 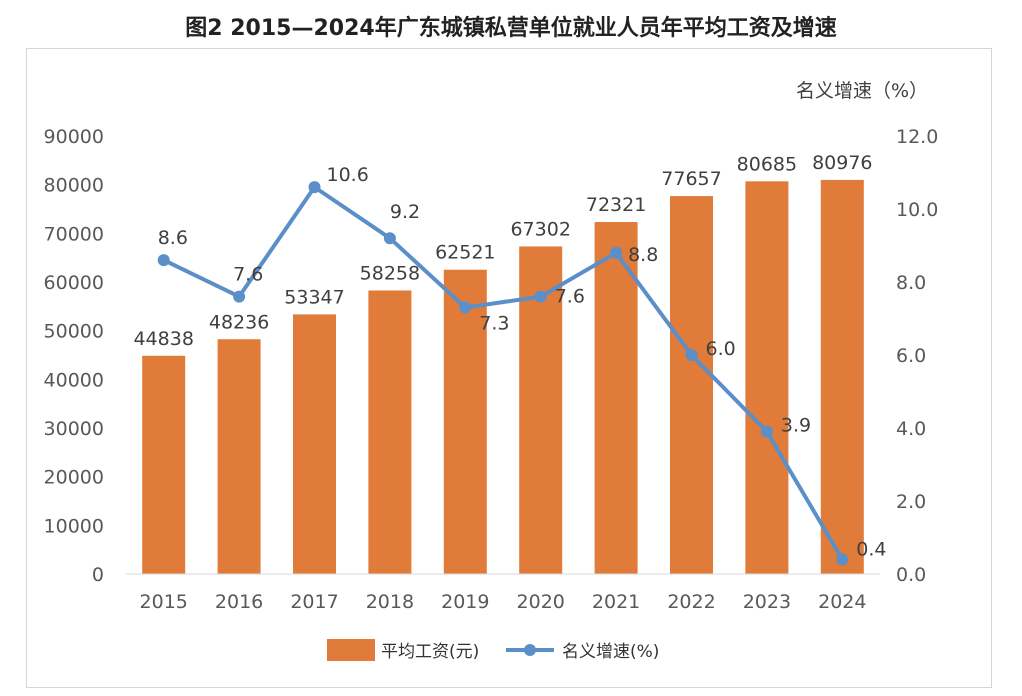 What do you see at coordinates (163, 339) in the screenshot?
I see `bar-value-label: 44838` at bounding box center [163, 339].